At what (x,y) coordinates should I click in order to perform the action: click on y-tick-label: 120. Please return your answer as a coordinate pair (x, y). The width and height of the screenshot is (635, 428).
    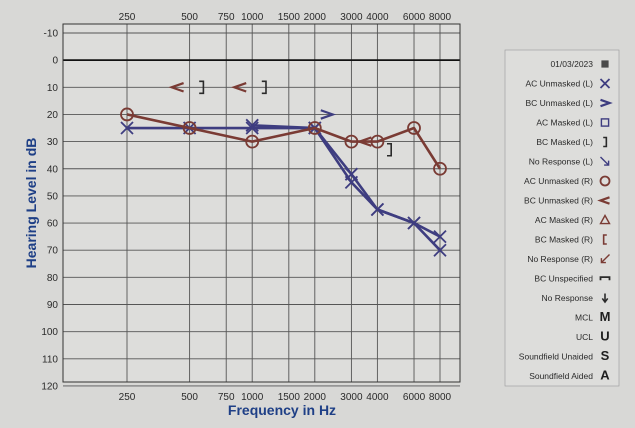
    Looking at the image, I should click on (49, 386).